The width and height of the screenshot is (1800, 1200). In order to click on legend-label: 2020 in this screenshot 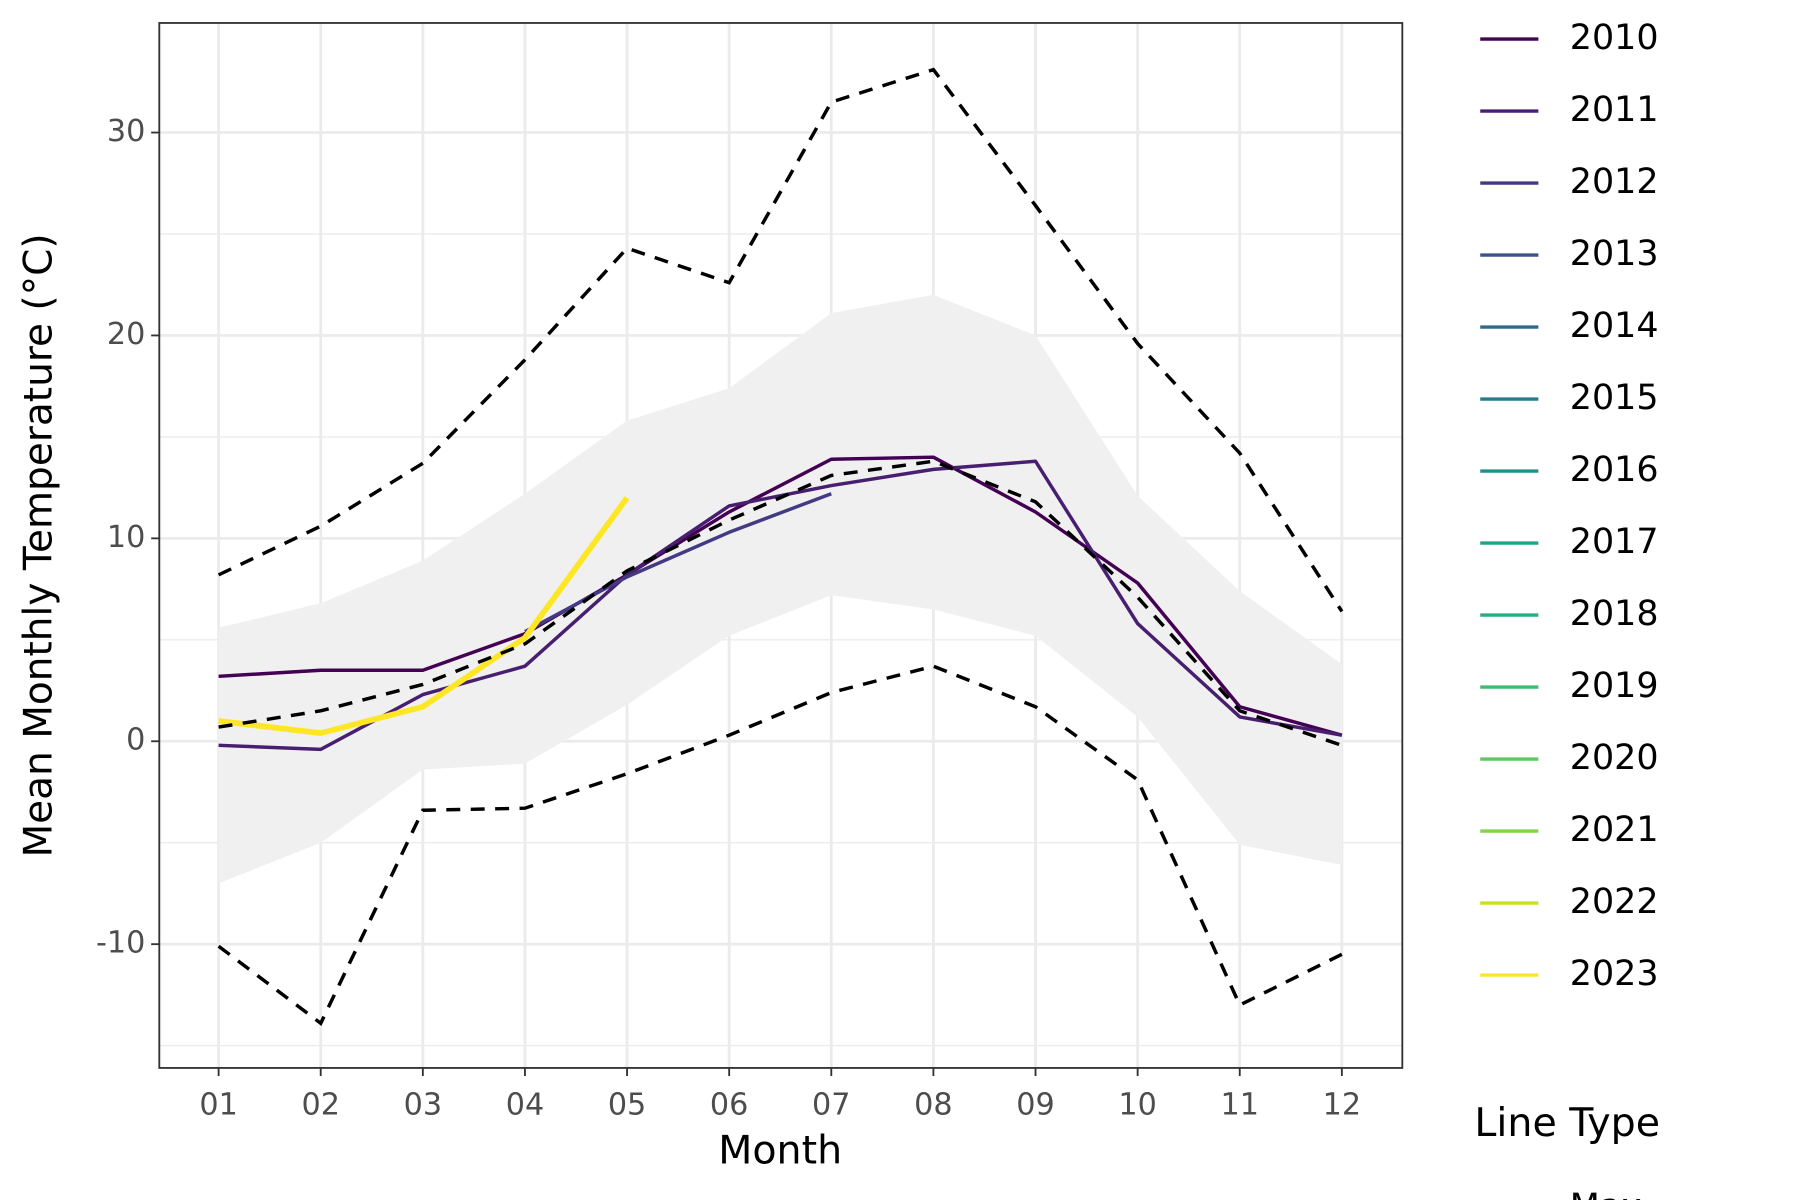, I will do `click(1614, 758)`.